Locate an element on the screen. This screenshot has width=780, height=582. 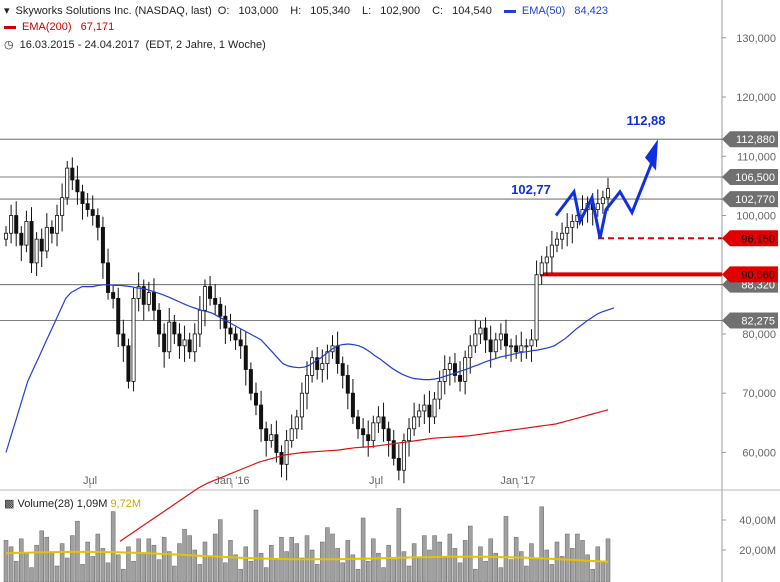
chart-title: Skyworks Solutions Inc. (NASDAQ, last) is located at coordinates (113, 11).